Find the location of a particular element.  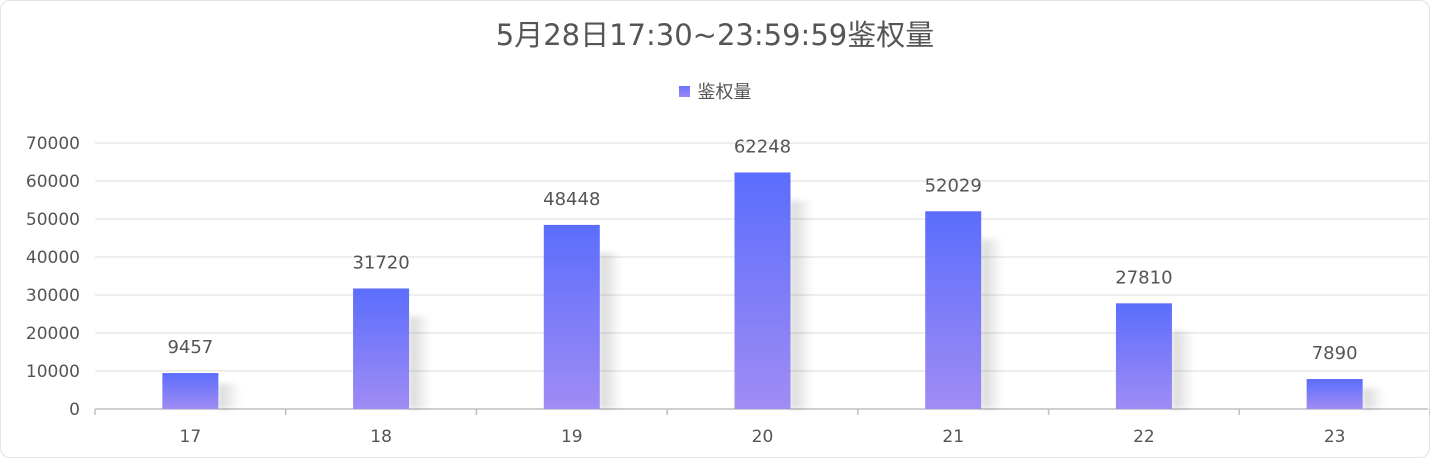

legend: 鉴权量 is located at coordinates (715, 91).